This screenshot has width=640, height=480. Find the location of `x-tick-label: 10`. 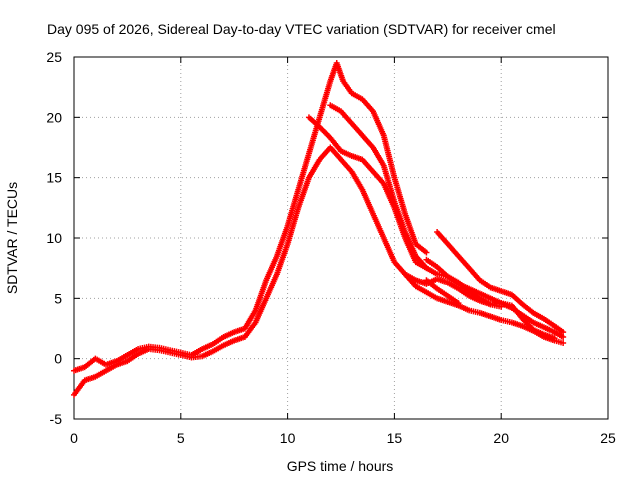

x-tick-label: 10 is located at coordinates (288, 438).